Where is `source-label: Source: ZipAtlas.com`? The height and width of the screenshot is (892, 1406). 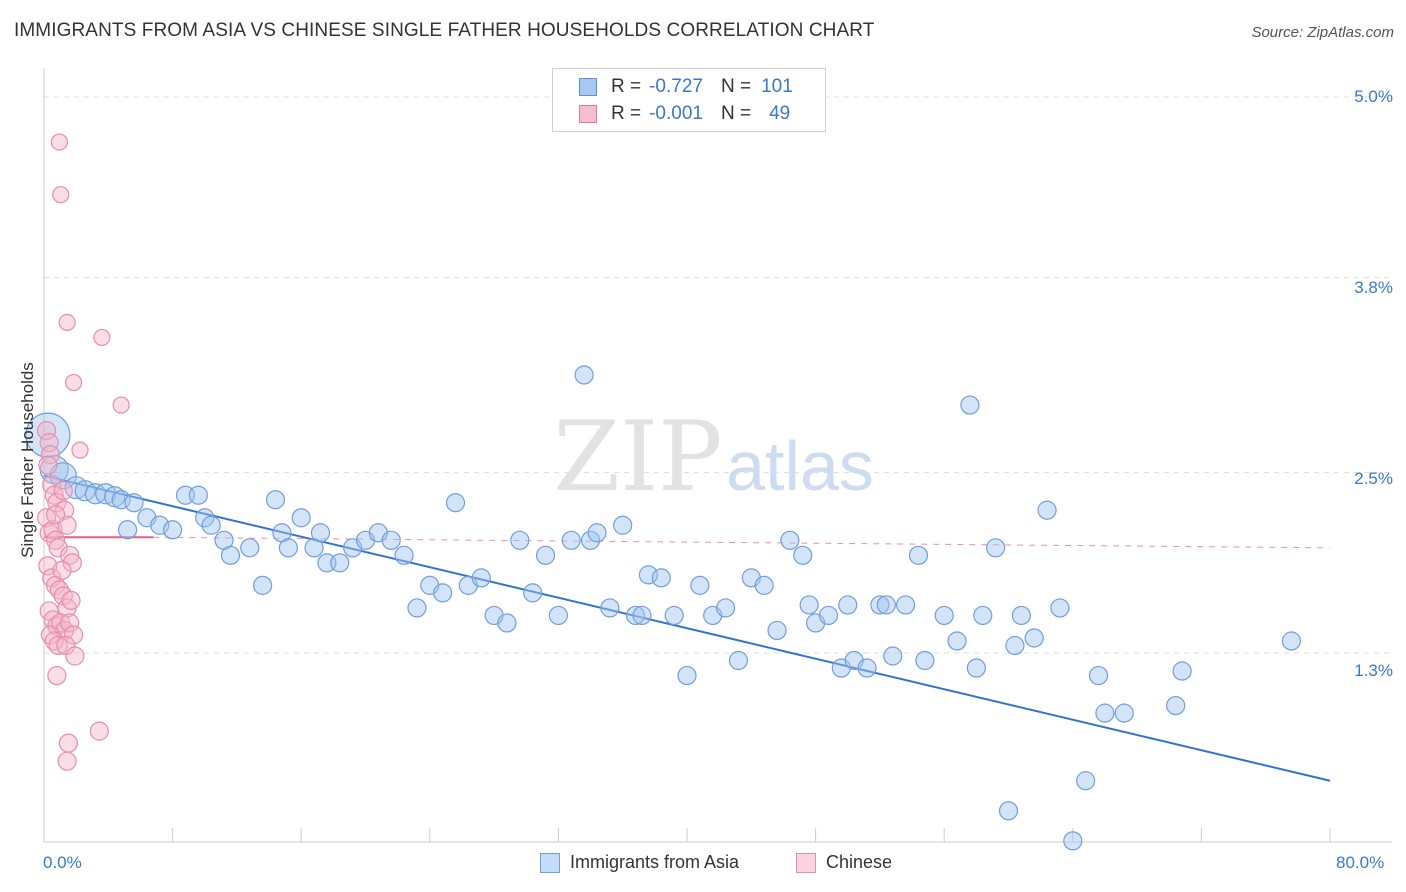
source-label: Source: ZipAtlas.com is located at coordinates (1322, 32).